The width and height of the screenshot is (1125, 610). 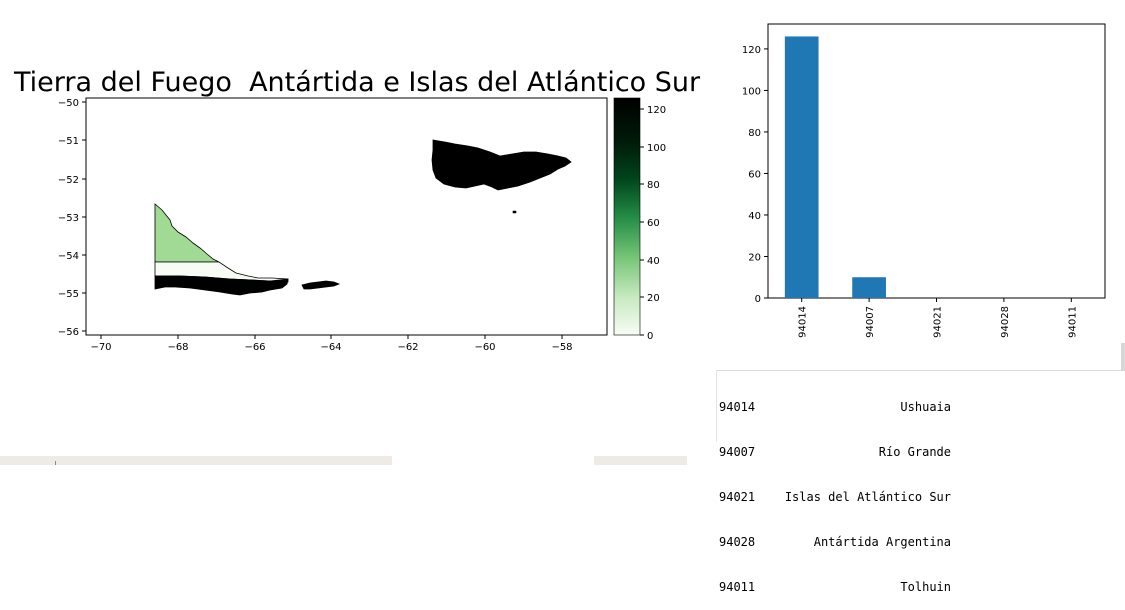 I want to click on bar-y-ticks: 0 20 40 60 80 100 120, so click(x=755, y=175).